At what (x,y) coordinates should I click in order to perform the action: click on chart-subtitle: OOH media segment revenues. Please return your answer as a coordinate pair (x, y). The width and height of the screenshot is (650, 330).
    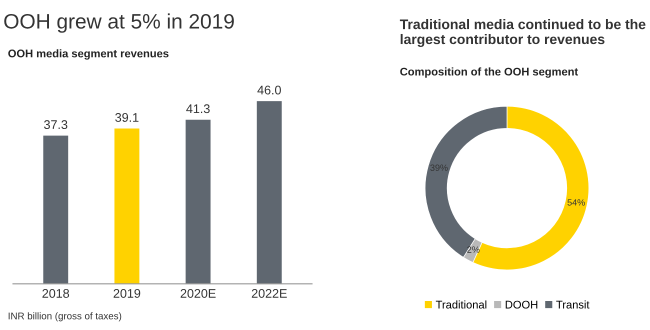
    Looking at the image, I should click on (88, 54).